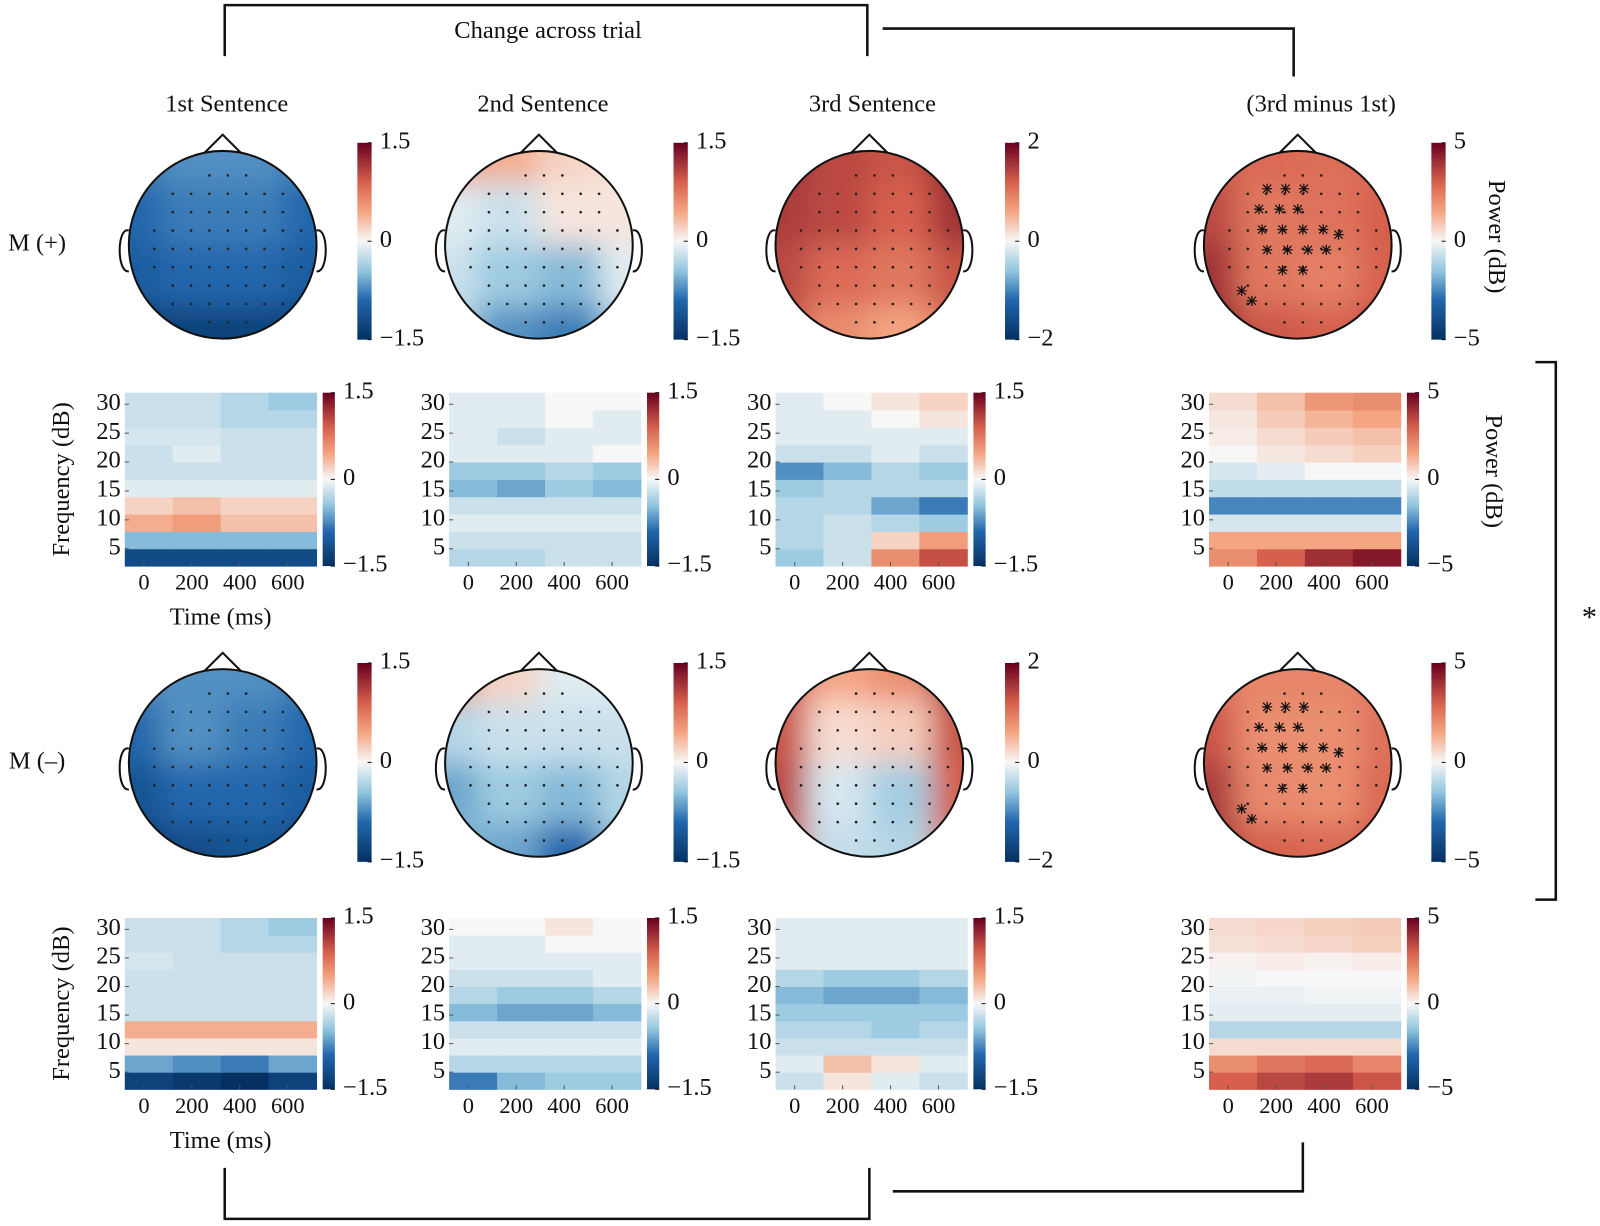 This screenshot has height=1226, width=1600. What do you see at coordinates (542, 104) in the screenshot?
I see `column-title: 2nd Sentence` at bounding box center [542, 104].